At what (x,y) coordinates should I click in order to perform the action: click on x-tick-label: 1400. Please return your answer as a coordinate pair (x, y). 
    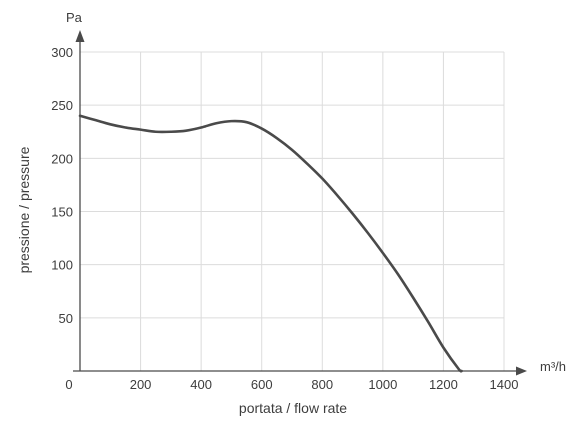
    Looking at the image, I should click on (504, 384).